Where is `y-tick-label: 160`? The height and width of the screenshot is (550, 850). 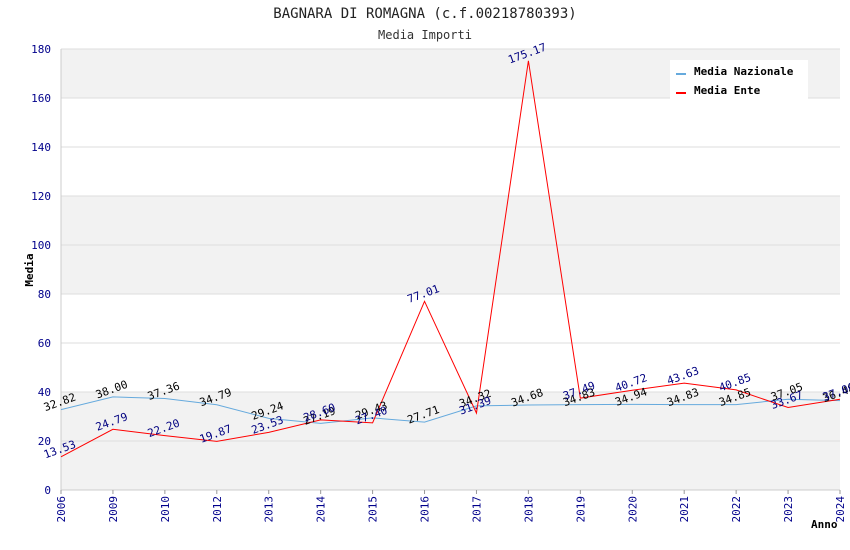 y-tick-label: 160 is located at coordinates (41, 98).